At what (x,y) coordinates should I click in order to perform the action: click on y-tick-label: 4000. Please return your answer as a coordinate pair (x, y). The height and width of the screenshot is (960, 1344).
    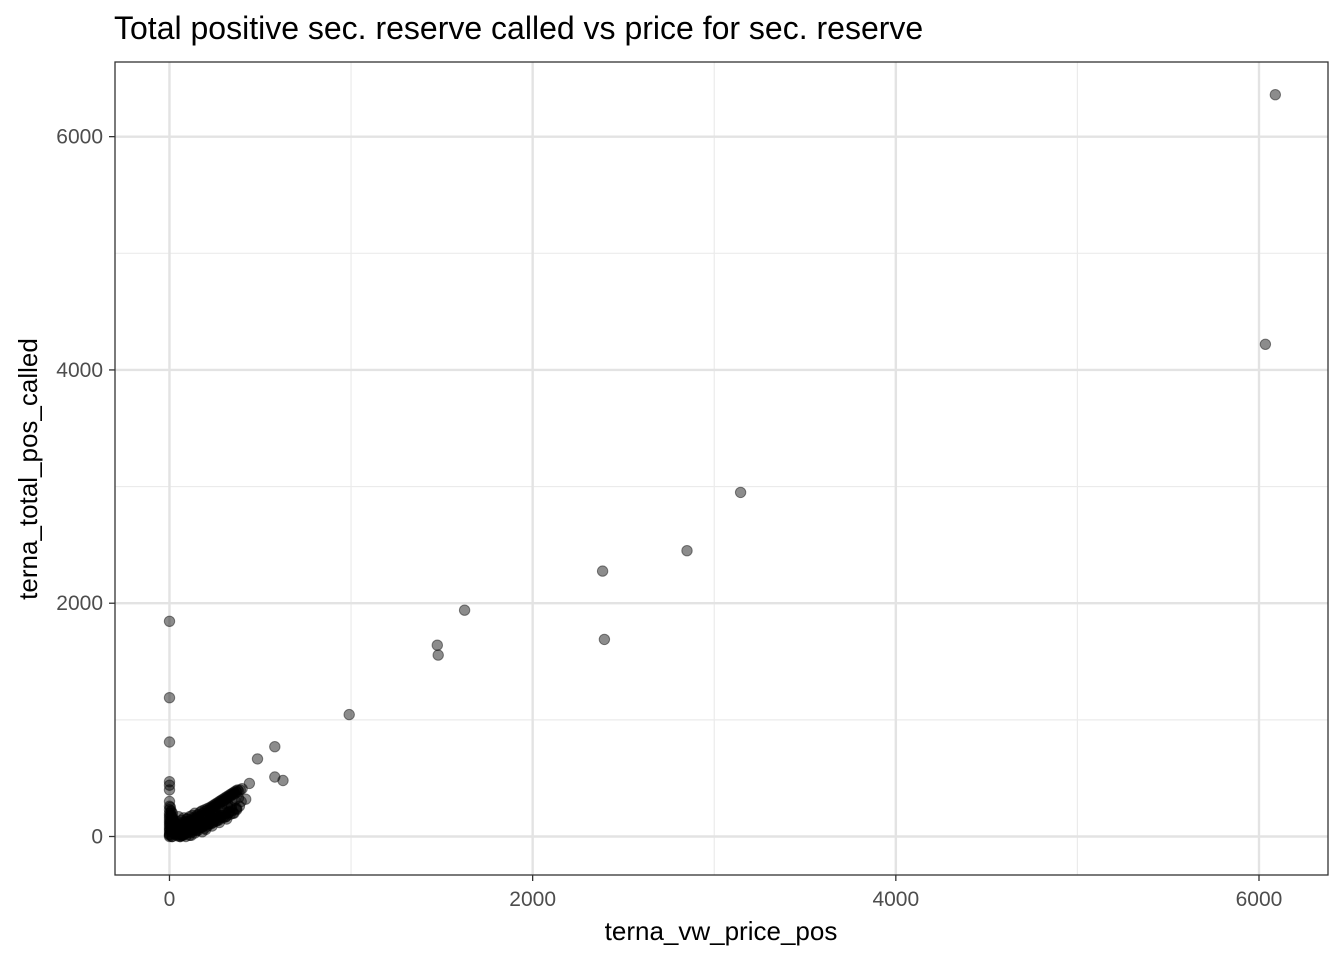
    Looking at the image, I should click on (79, 370).